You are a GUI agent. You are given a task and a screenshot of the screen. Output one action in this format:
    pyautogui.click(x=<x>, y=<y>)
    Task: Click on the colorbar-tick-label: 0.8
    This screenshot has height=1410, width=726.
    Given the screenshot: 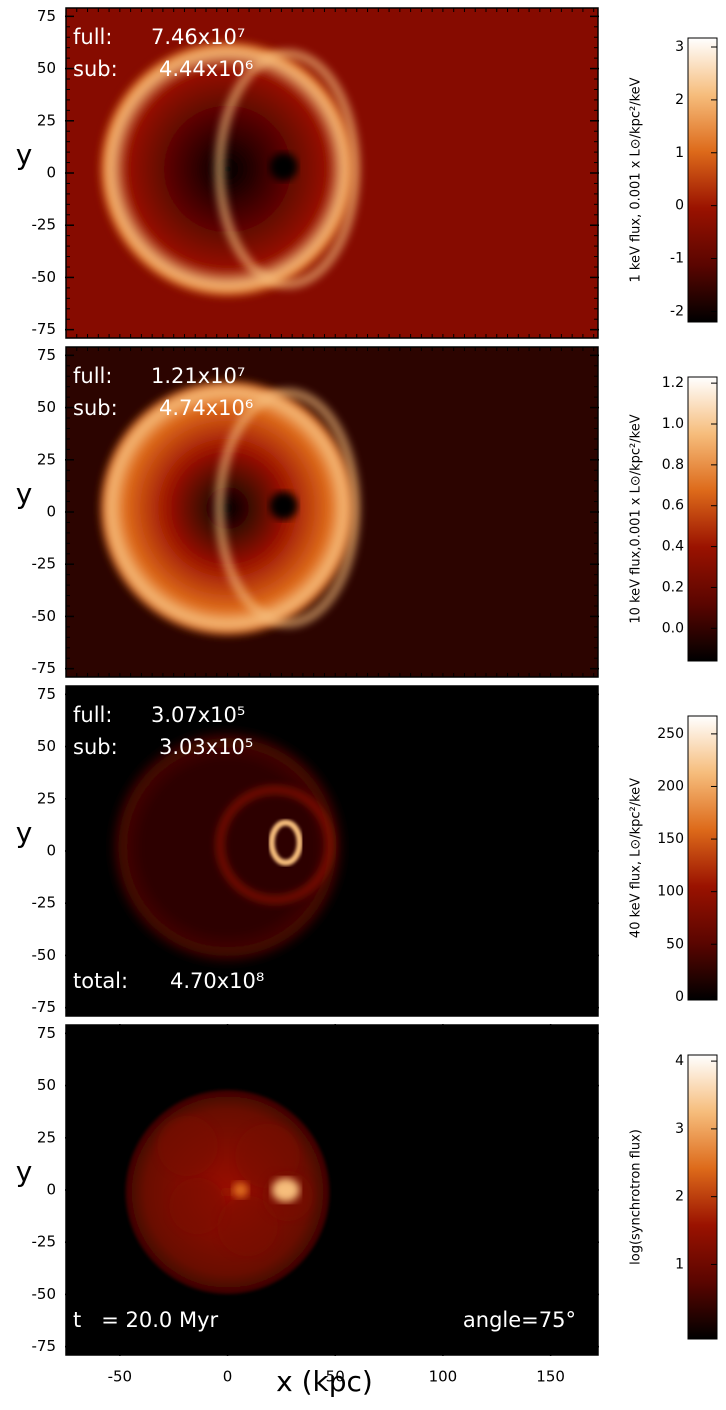 What is the action you would take?
    pyautogui.click(x=673, y=465)
    